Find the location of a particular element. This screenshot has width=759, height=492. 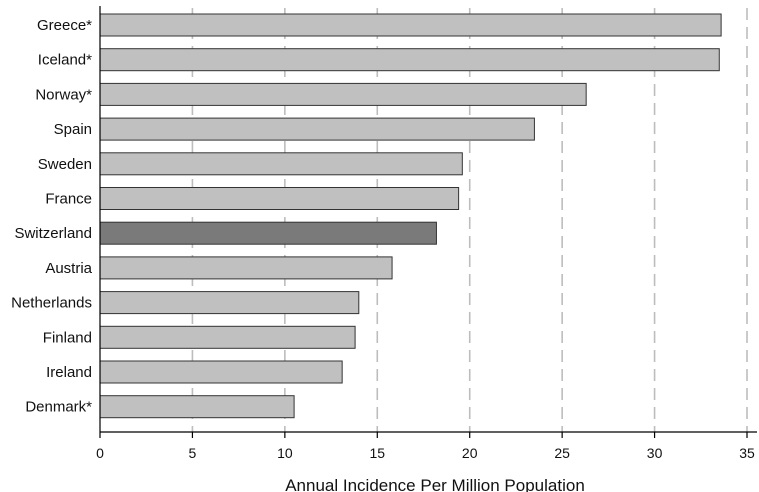

x-tick-label: 25 is located at coordinates (562, 453).